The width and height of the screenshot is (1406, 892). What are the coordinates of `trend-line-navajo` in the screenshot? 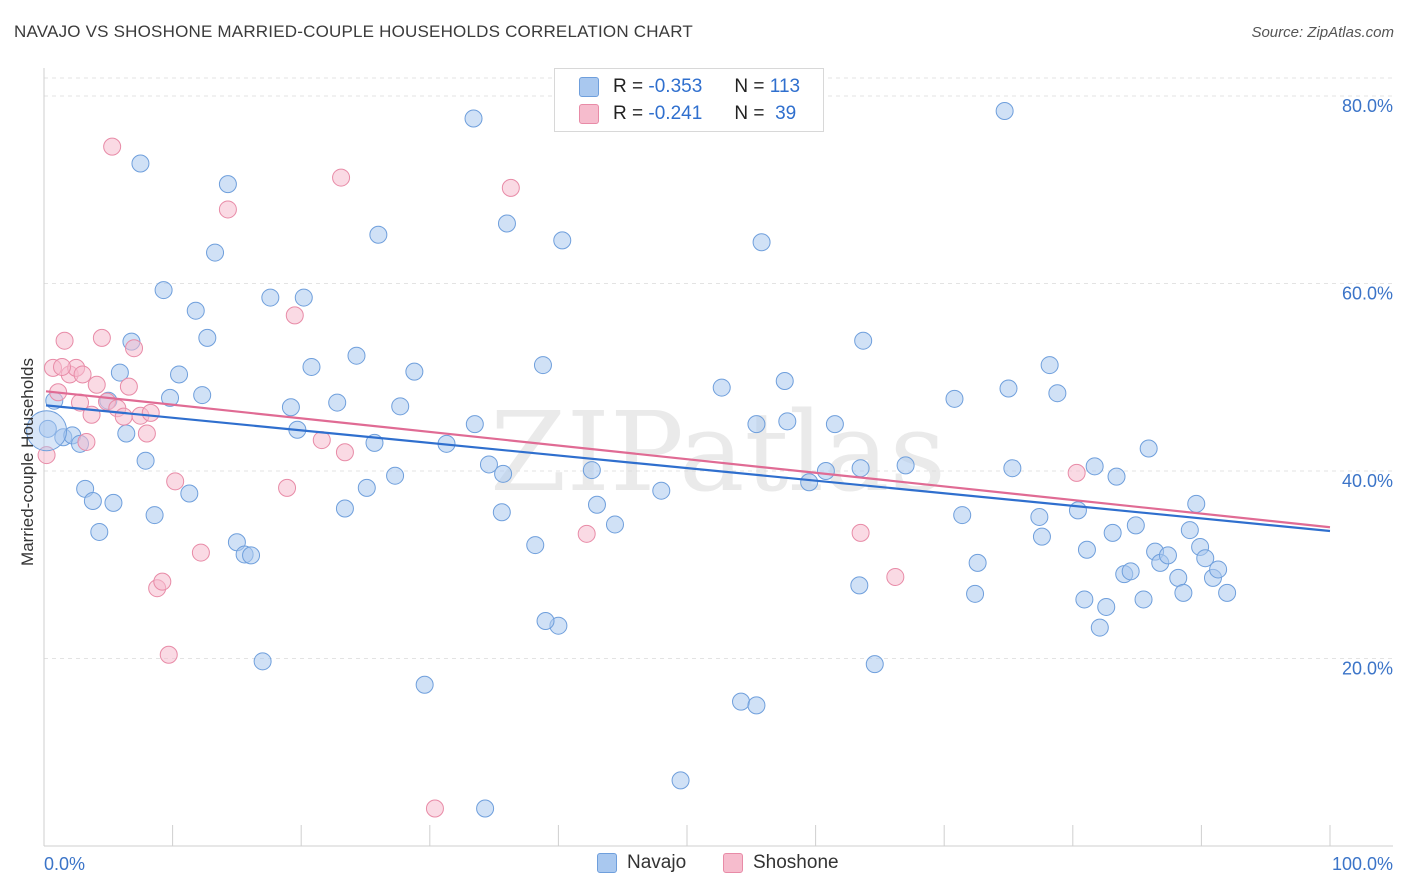 It's located at (688, 468).